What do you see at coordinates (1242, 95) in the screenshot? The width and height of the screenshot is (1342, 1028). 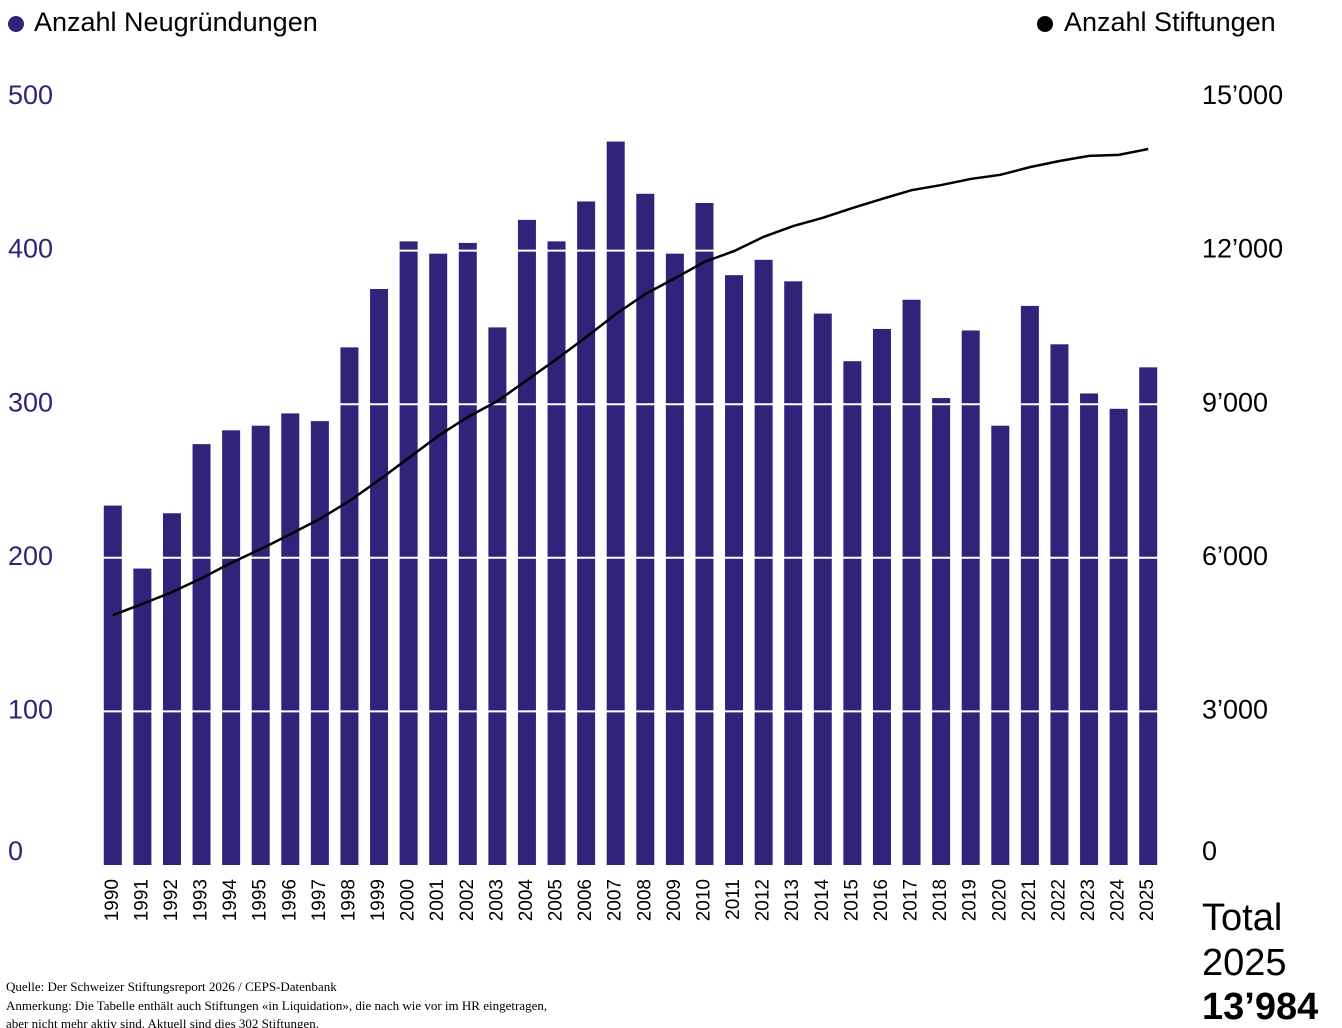 I see `y2-tick-label: 15’000` at bounding box center [1242, 95].